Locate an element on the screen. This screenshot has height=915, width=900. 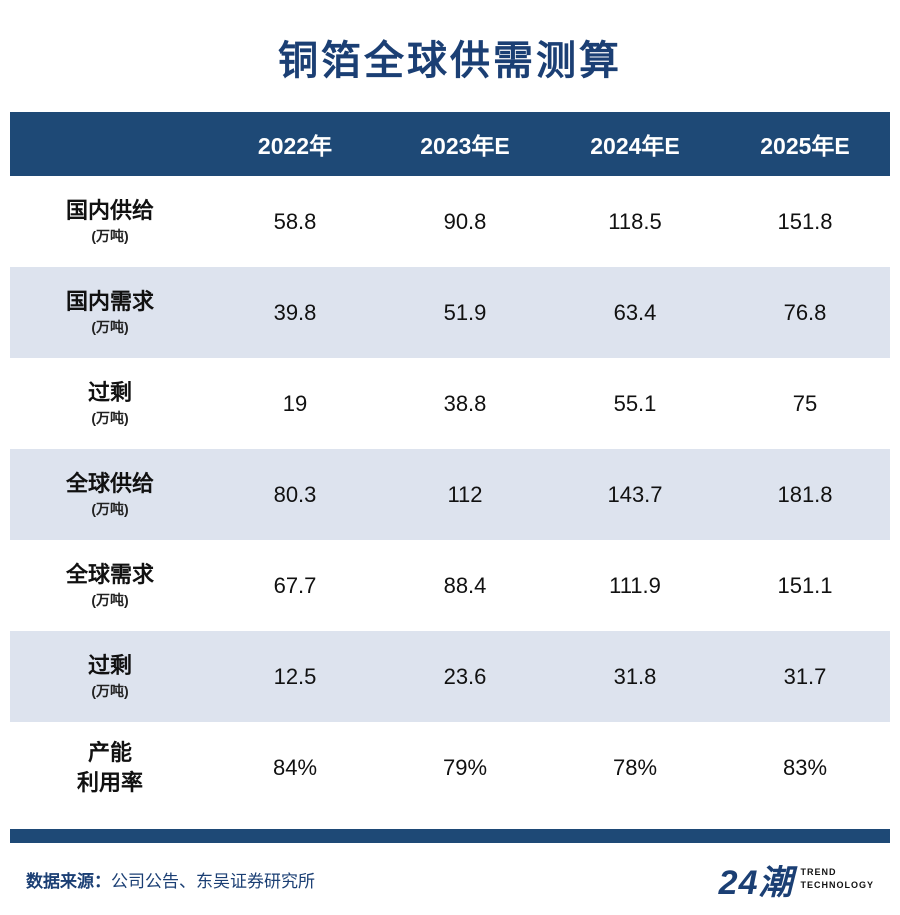
cell-value: 51.9 is located at coordinates (465, 312).